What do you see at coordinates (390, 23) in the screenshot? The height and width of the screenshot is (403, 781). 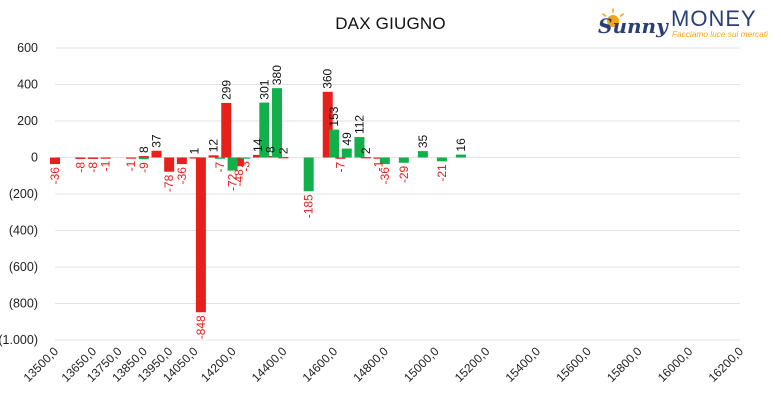 I see `chart-title: DAX GIUGNO` at bounding box center [390, 23].